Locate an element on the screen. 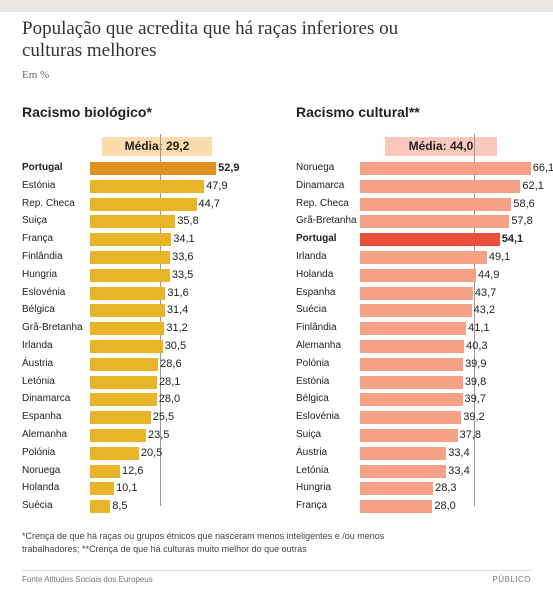 The width and height of the screenshot is (553, 599). value-label: 52,9 is located at coordinates (229, 168).